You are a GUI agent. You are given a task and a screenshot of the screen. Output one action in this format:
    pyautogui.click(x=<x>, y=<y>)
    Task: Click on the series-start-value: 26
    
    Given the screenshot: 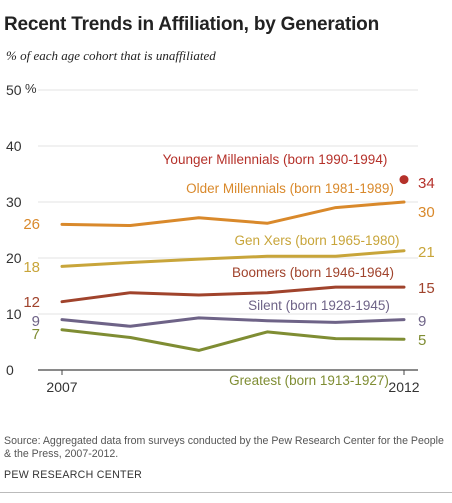 What is the action you would take?
    pyautogui.click(x=31, y=224)
    